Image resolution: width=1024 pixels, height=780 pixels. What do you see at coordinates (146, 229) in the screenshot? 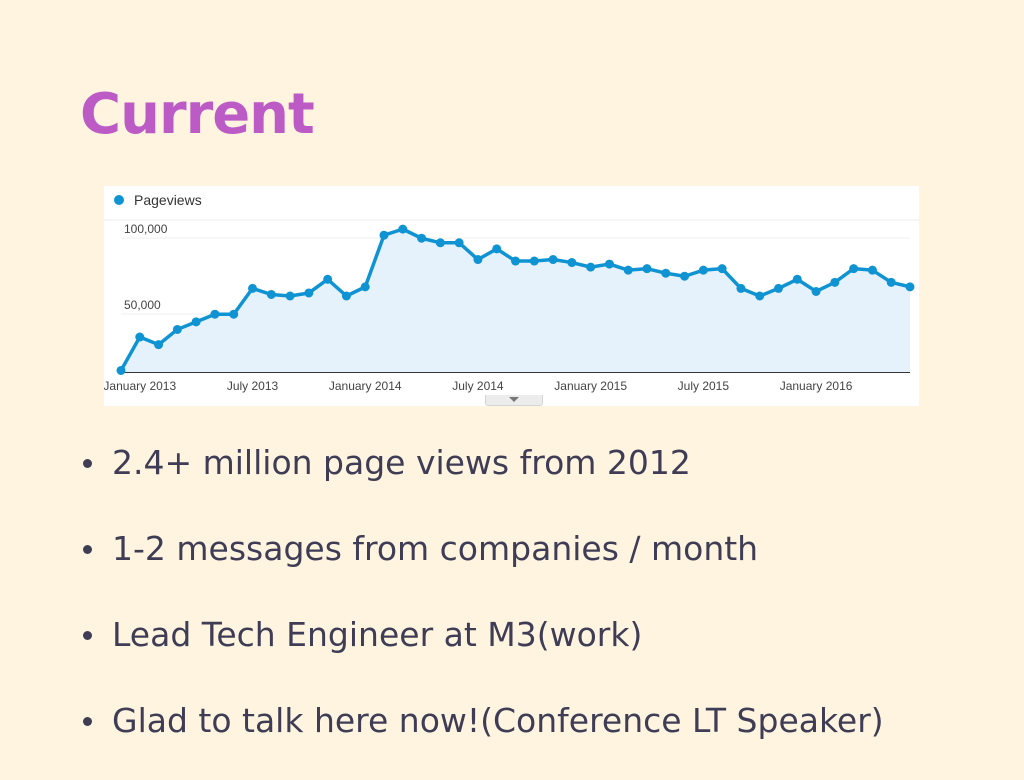
I see `y-tick-label: 100,000` at bounding box center [146, 229].